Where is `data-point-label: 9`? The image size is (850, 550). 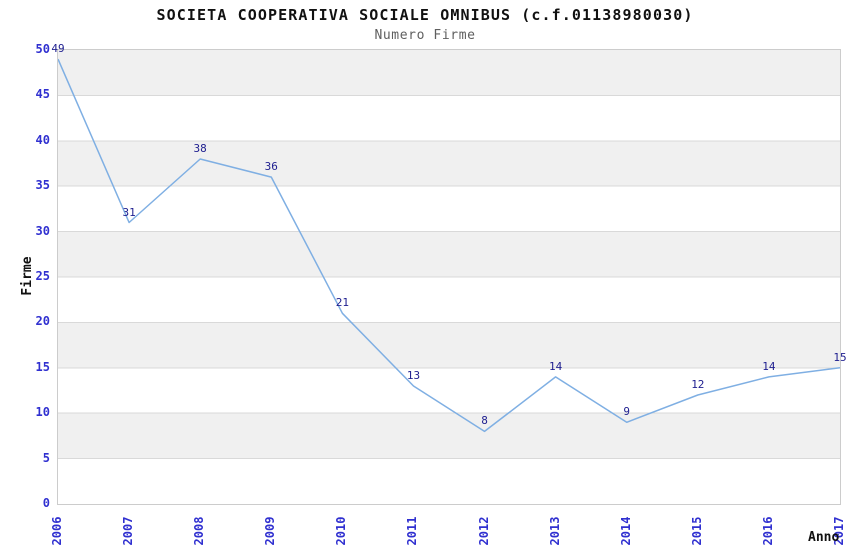 data-point-label: 9 is located at coordinates (627, 412).